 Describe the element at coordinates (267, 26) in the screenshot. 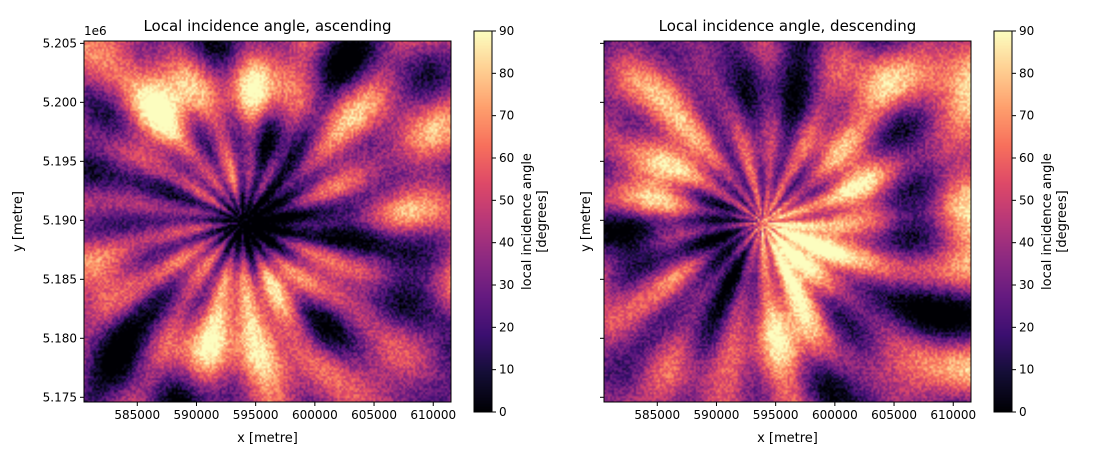

I see `chart-title: Local incidence angle, ascending` at that location.